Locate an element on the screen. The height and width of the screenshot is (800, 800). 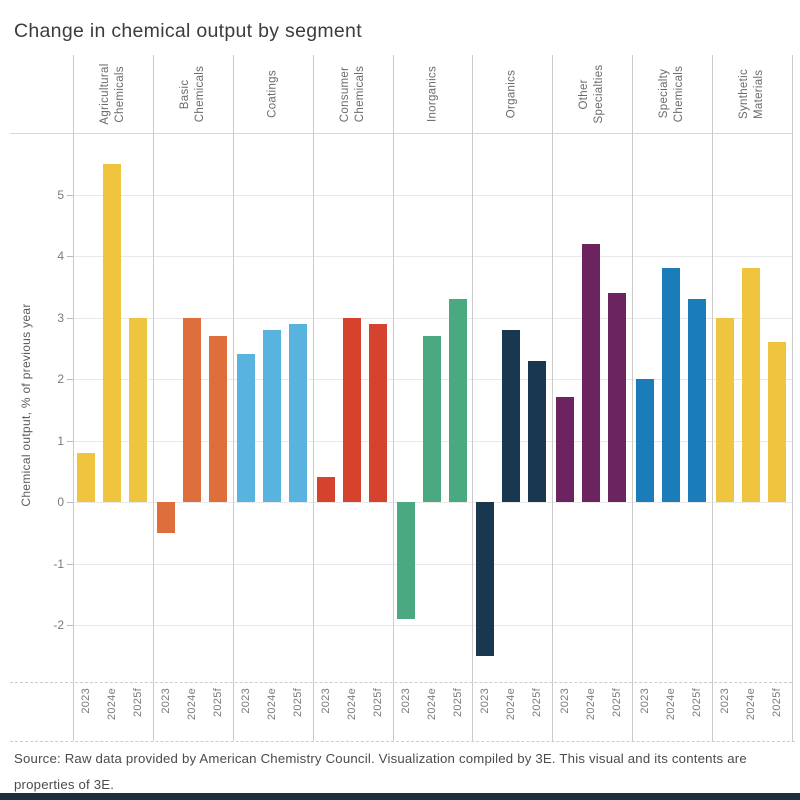
segment-label: Basic Chemicals is located at coordinates (192, 94).